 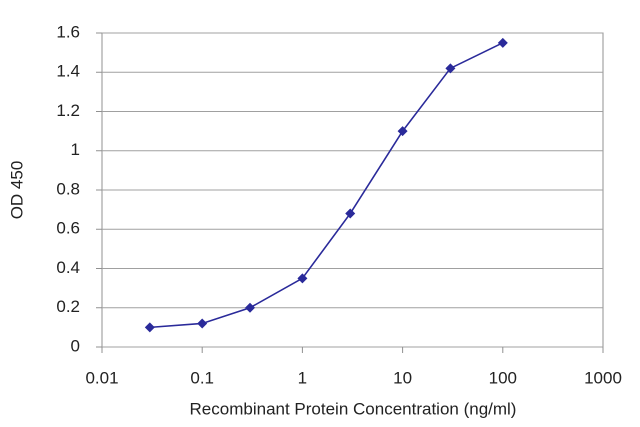 What do you see at coordinates (75, 149) in the screenshot?
I see `y-tick-label: 1` at bounding box center [75, 149].